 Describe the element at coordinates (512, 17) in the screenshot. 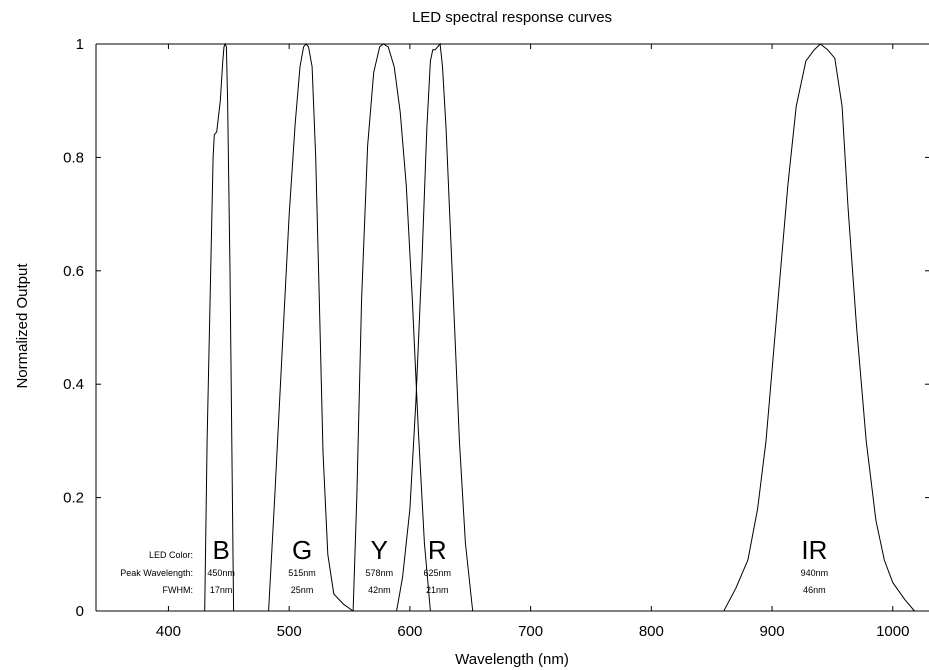

I see `chart-title: LED spectral response curves` at that location.